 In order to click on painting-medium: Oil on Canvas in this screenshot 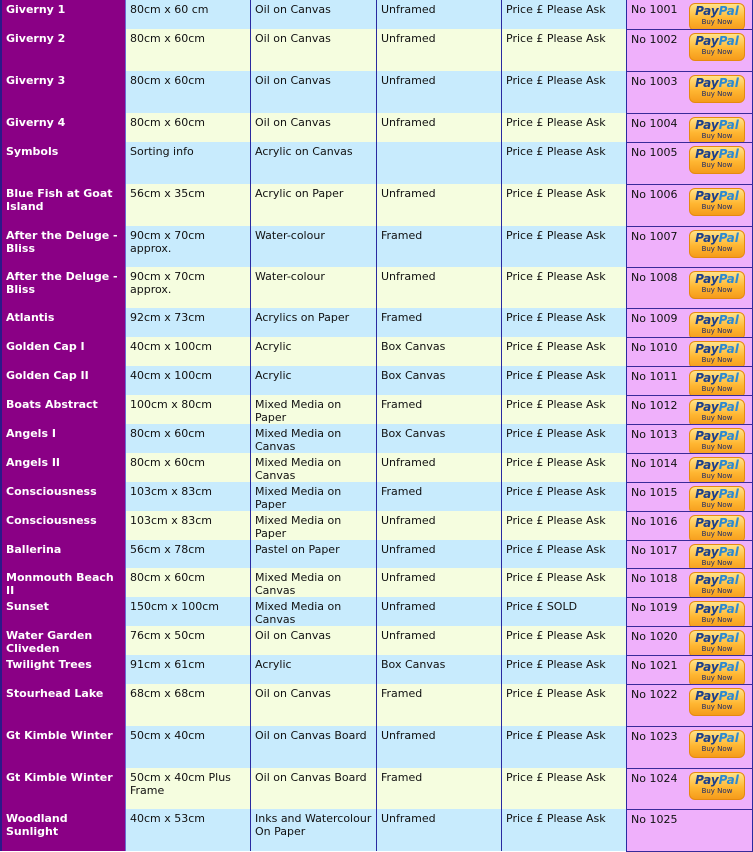, I will do `click(313, 14)`.